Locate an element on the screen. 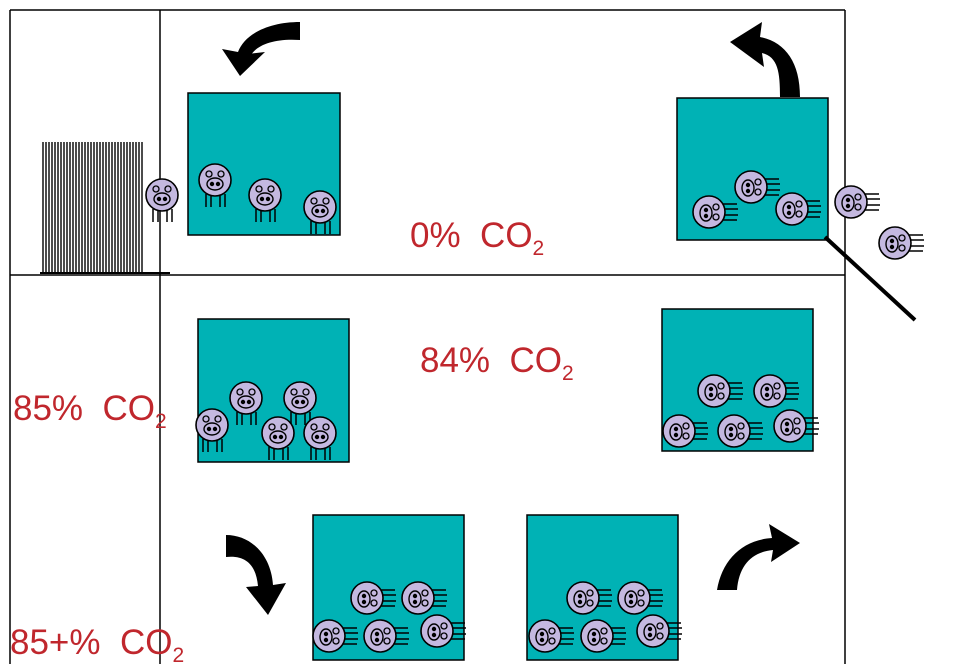 The image size is (974, 667). gate-icon is located at coordinates (92, 207).